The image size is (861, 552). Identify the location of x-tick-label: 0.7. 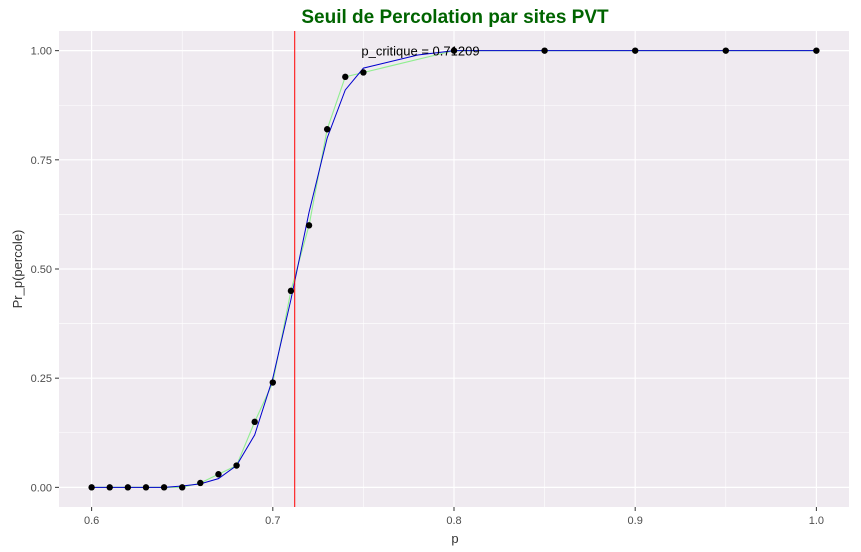
(272, 521).